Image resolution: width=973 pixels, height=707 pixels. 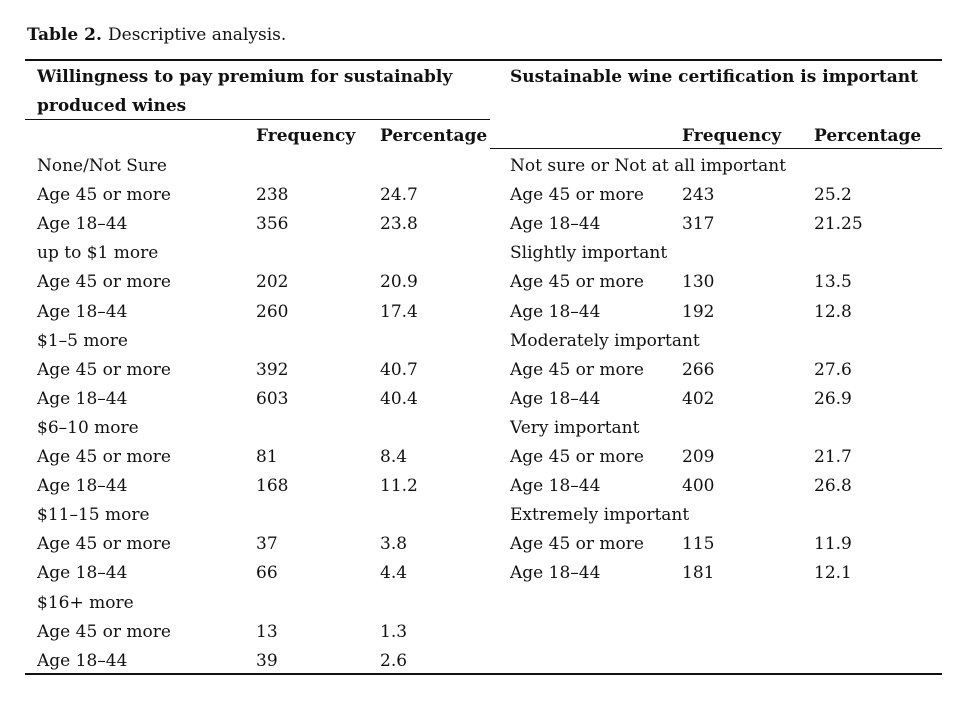 What do you see at coordinates (600, 515) in the screenshot?
I see `group-label: Extremely important` at bounding box center [600, 515].